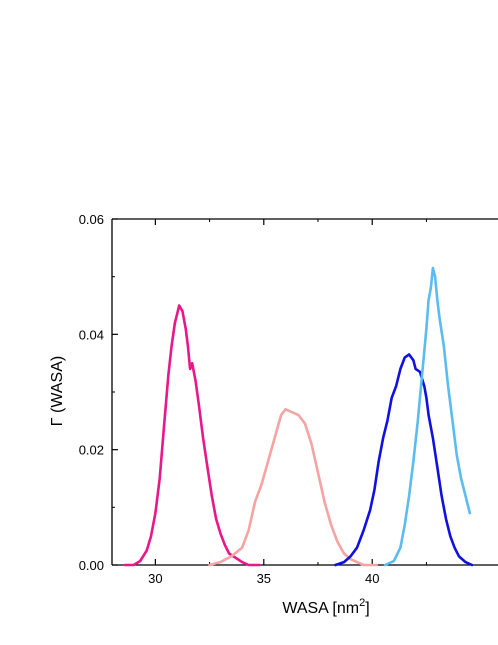  Describe the element at coordinates (372, 578) in the screenshot. I see `x-tick-label: 40` at that location.